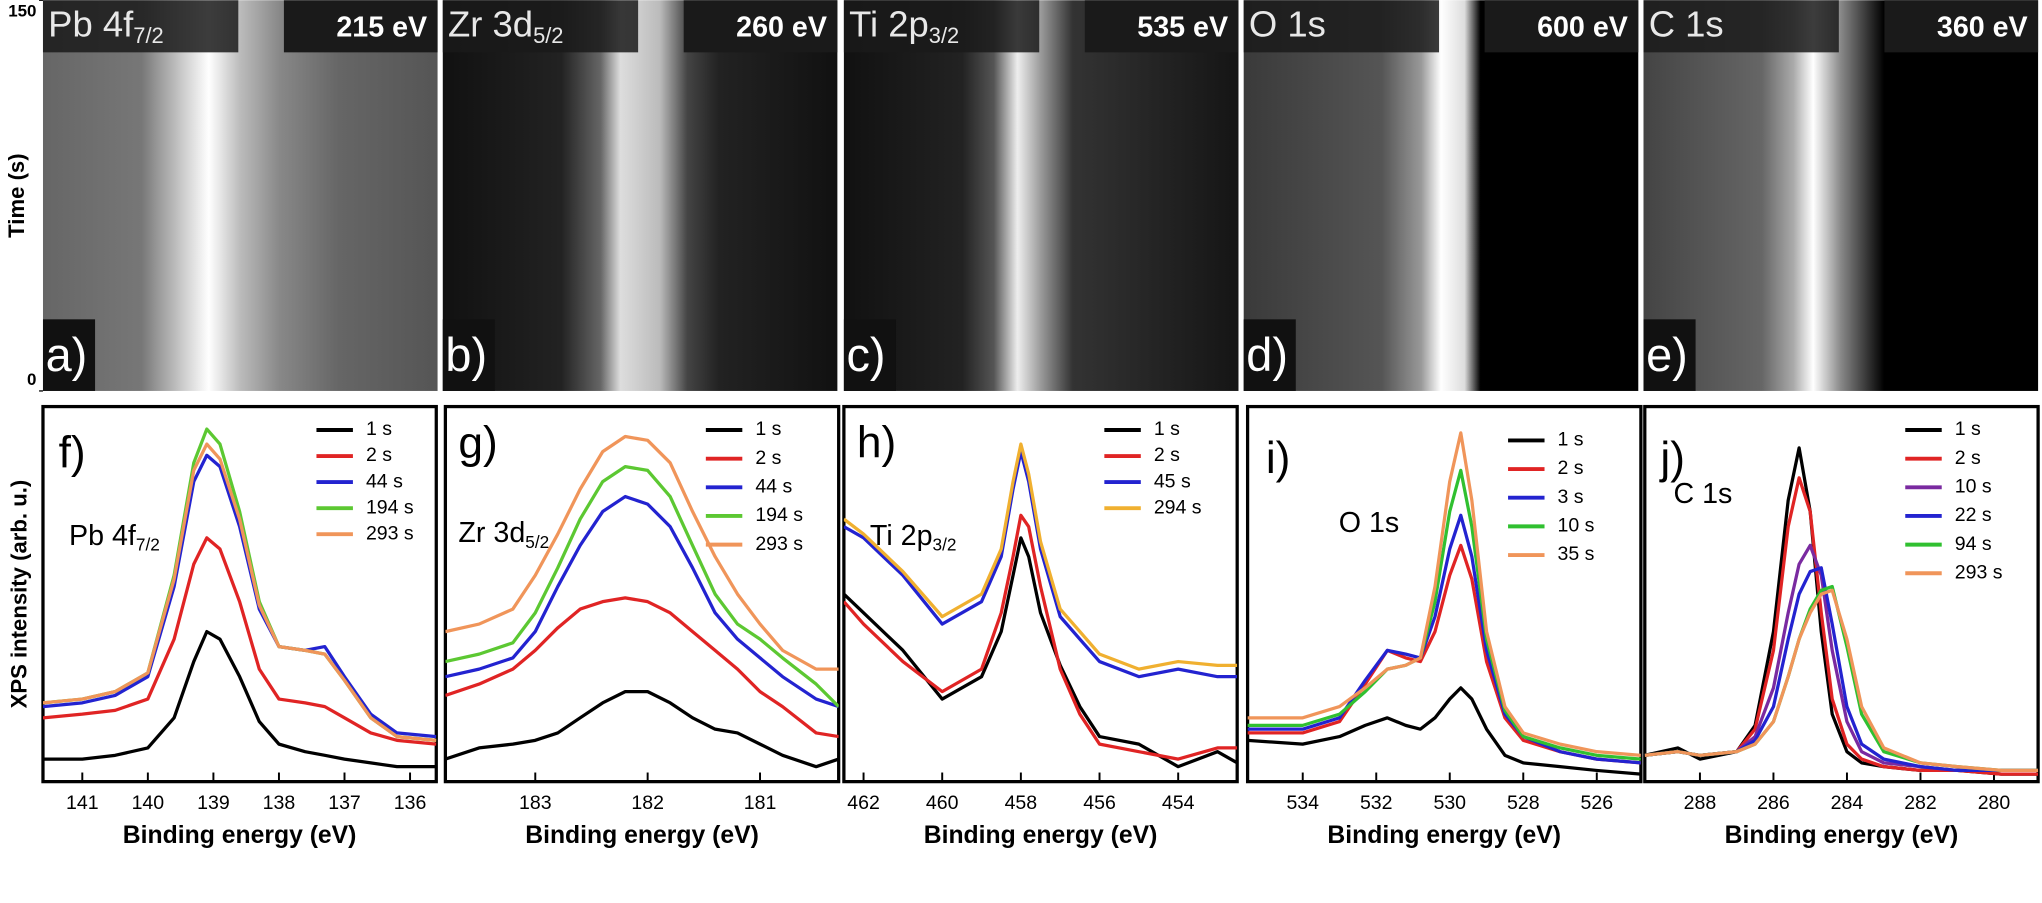  Describe the element at coordinates (1278, 458) in the screenshot. I see `panel-label: i)` at that location.